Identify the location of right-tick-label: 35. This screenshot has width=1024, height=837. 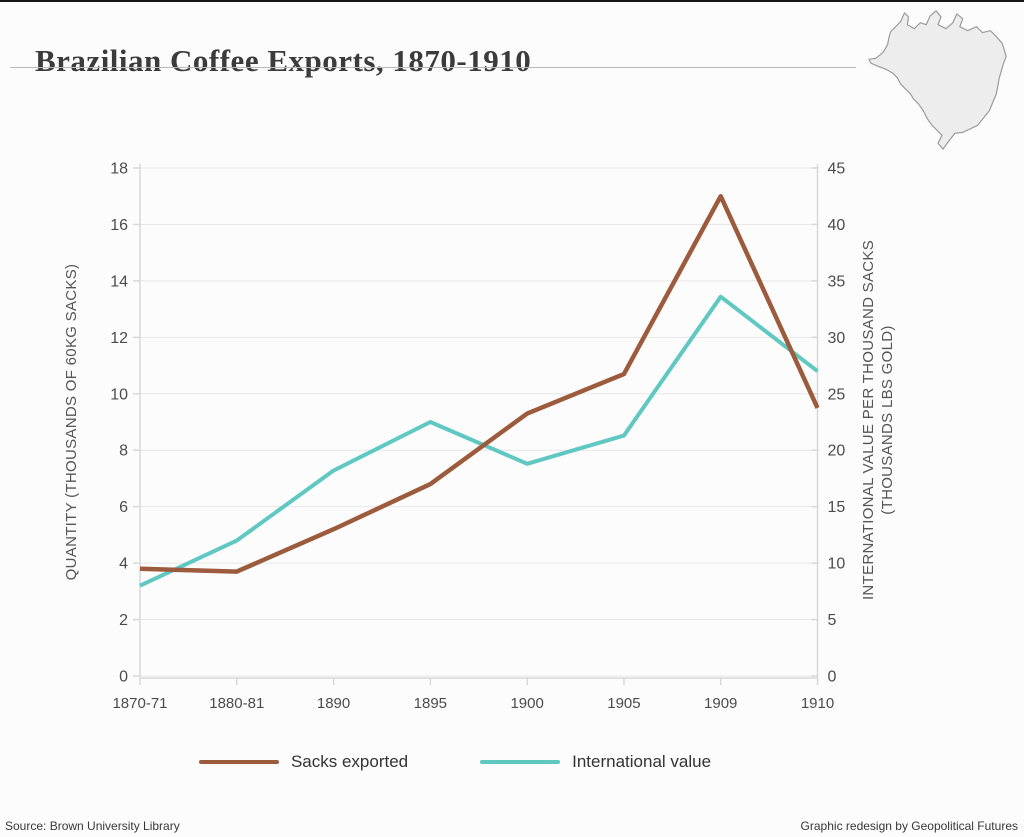
(837, 281).